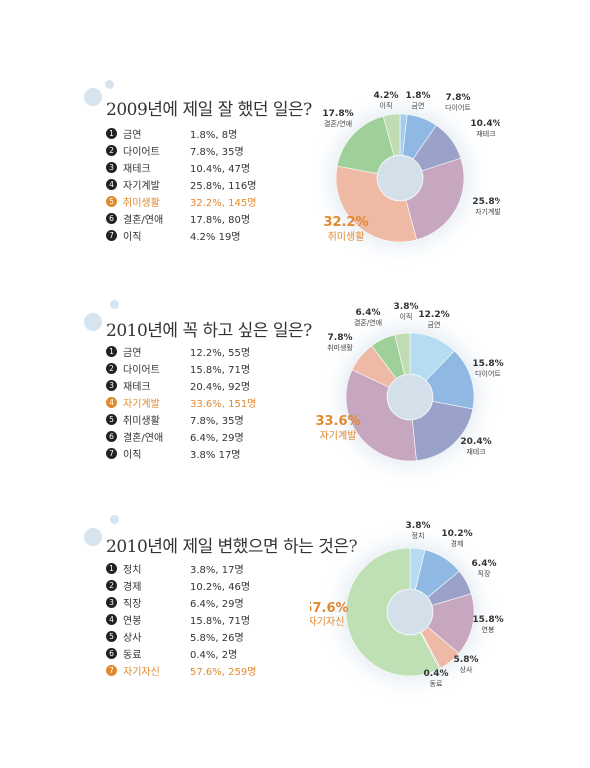 This screenshot has width=590, height=768. I want to click on item-label: 결혼/연애, so click(143, 220).